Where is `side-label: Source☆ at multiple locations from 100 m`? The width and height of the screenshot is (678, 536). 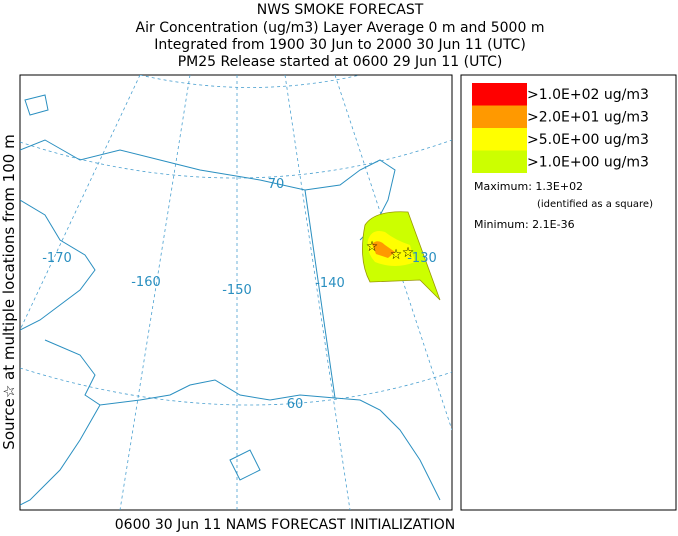 side-label: Source☆ at multiple locations from 100 m is located at coordinates (9, 291).